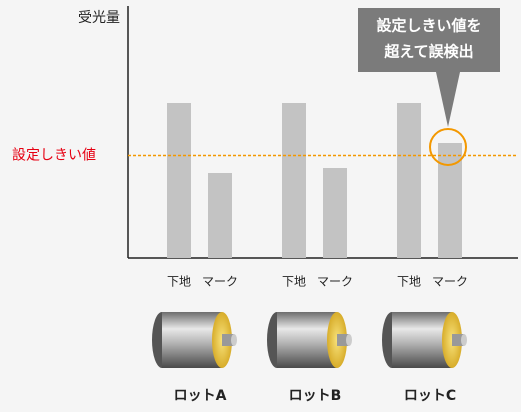 Image resolution: width=521 pixels, height=412 pixels. I want to click on highlight-circle, so click(448, 147).